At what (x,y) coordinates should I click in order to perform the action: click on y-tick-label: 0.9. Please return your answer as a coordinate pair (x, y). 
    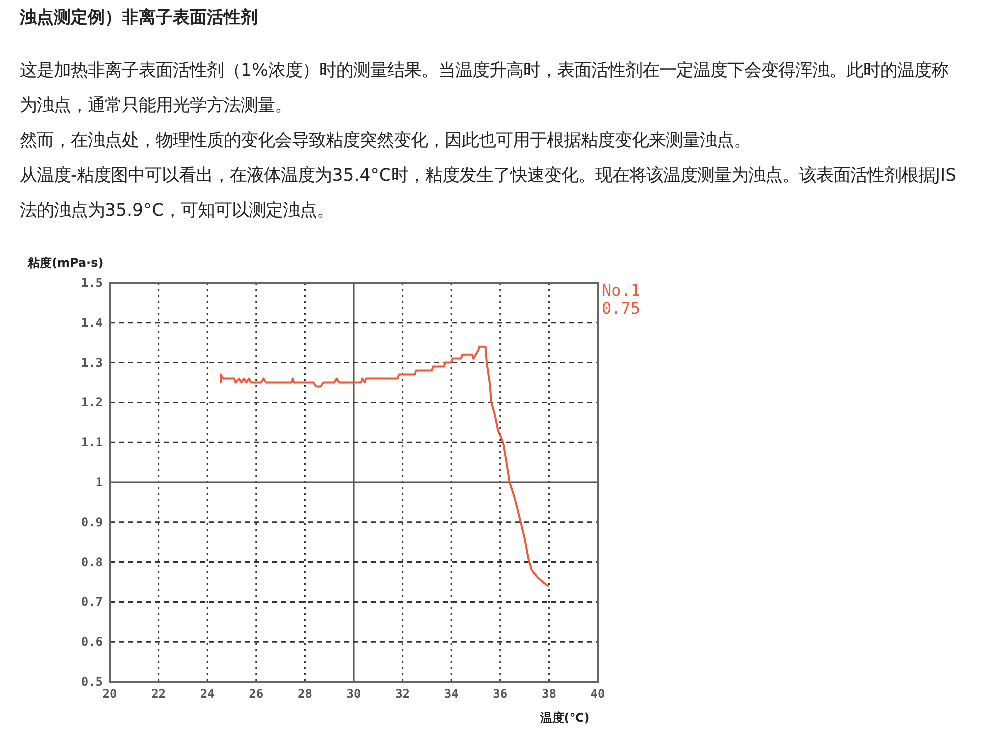
    Looking at the image, I should click on (92, 522).